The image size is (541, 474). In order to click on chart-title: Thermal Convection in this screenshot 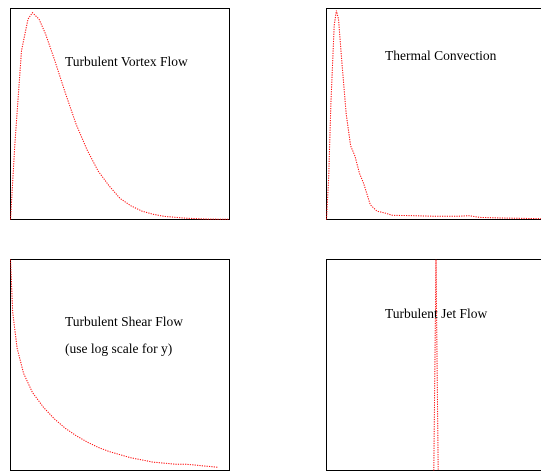, I will do `click(441, 55)`.